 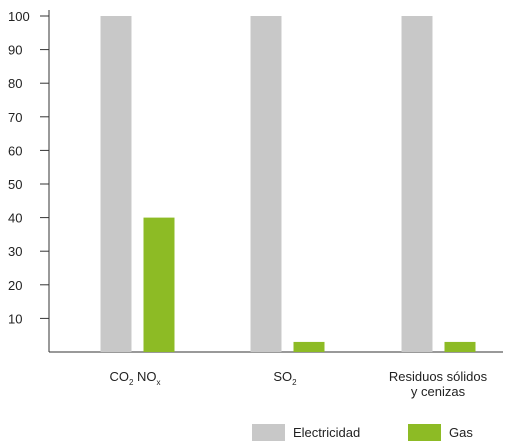 I want to click on legend-swatch-gas, so click(x=424, y=432).